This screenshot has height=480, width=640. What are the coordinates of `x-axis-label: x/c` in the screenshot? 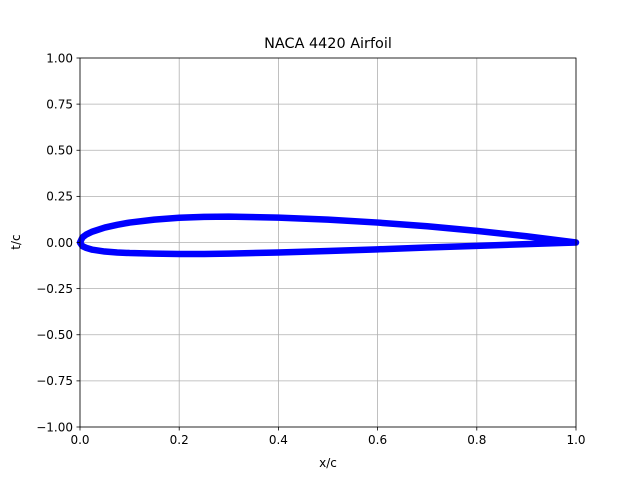 It's located at (328, 463).